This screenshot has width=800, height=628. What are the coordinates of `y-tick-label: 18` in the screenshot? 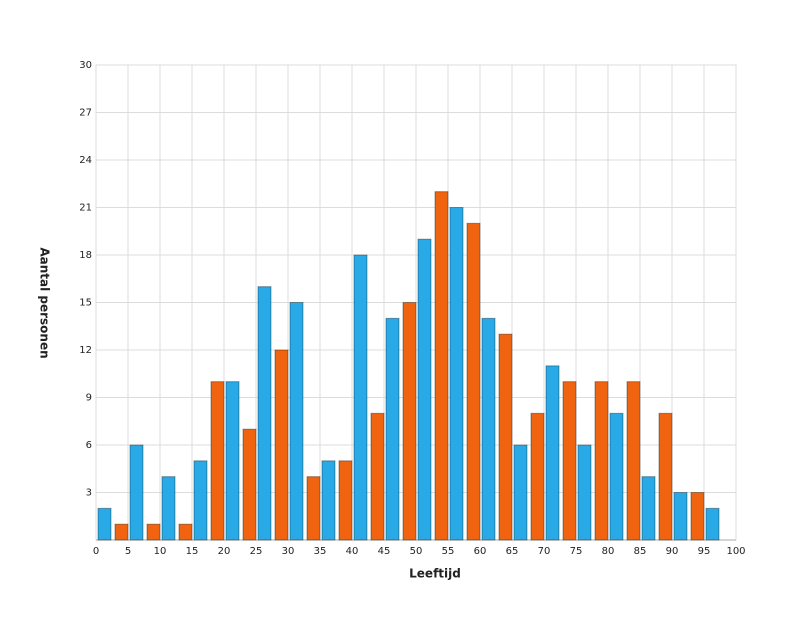 It's located at (85, 255).